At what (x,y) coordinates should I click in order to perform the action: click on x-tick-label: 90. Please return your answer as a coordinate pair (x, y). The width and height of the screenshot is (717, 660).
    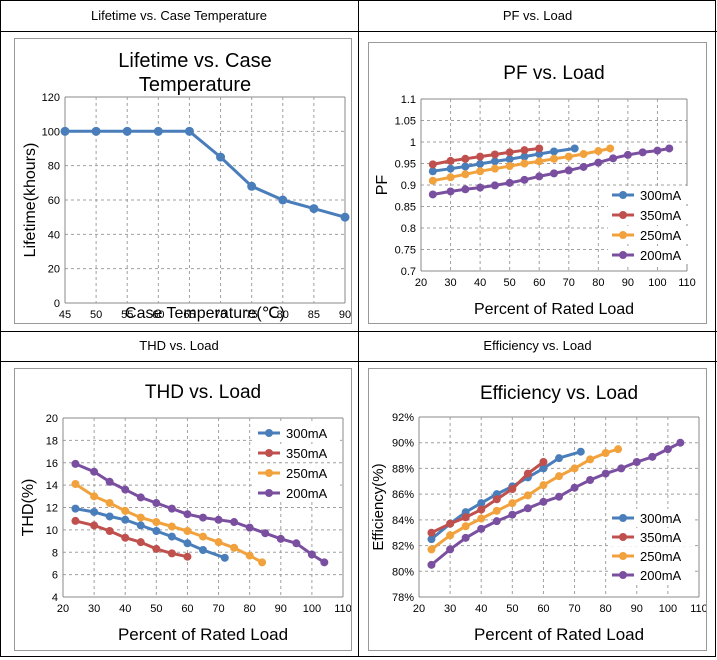
    Looking at the image, I should click on (637, 609).